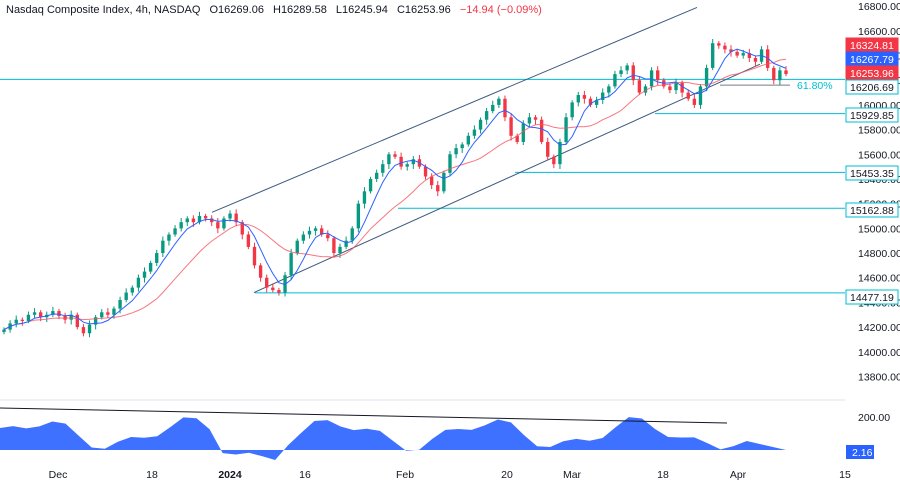 The width and height of the screenshot is (900, 483). I want to click on ohlc-high: H16289.58, so click(300, 10).